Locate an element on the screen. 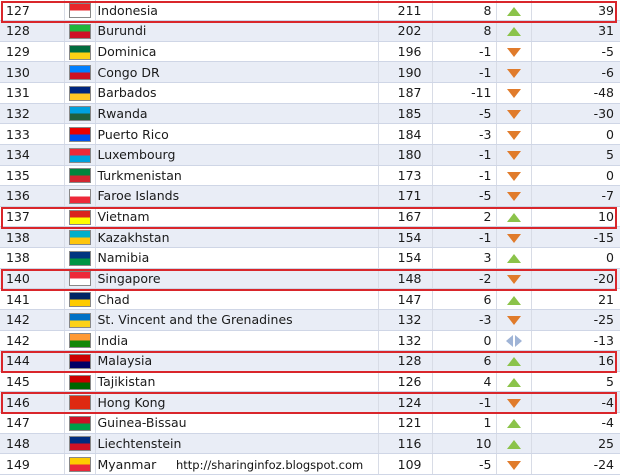 The image size is (620, 476). country-name: Liechtenstein is located at coordinates (237, 444).